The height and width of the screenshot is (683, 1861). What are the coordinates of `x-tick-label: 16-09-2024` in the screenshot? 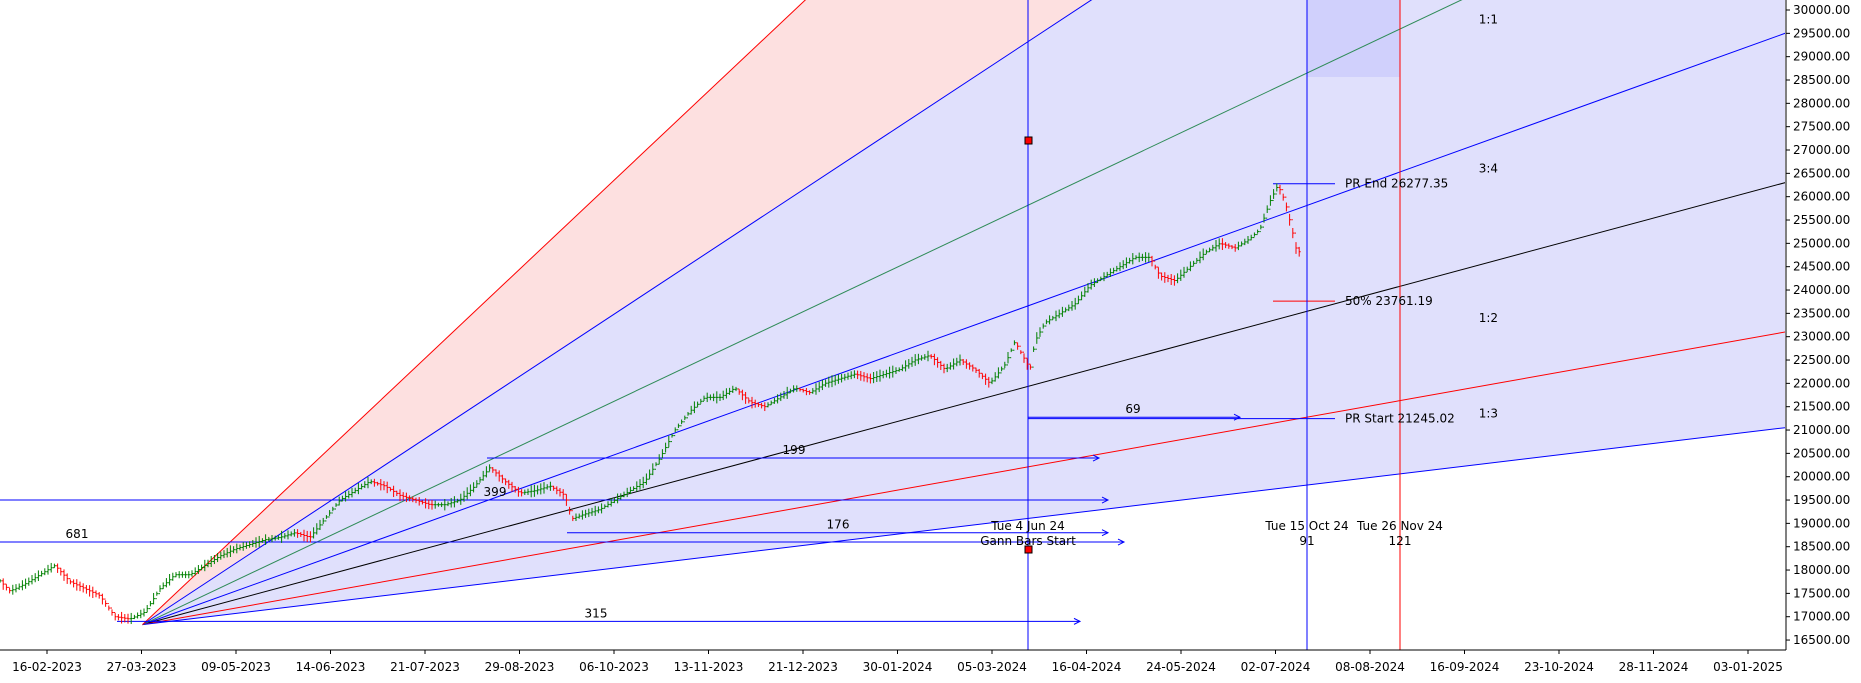 It's located at (1465, 667).